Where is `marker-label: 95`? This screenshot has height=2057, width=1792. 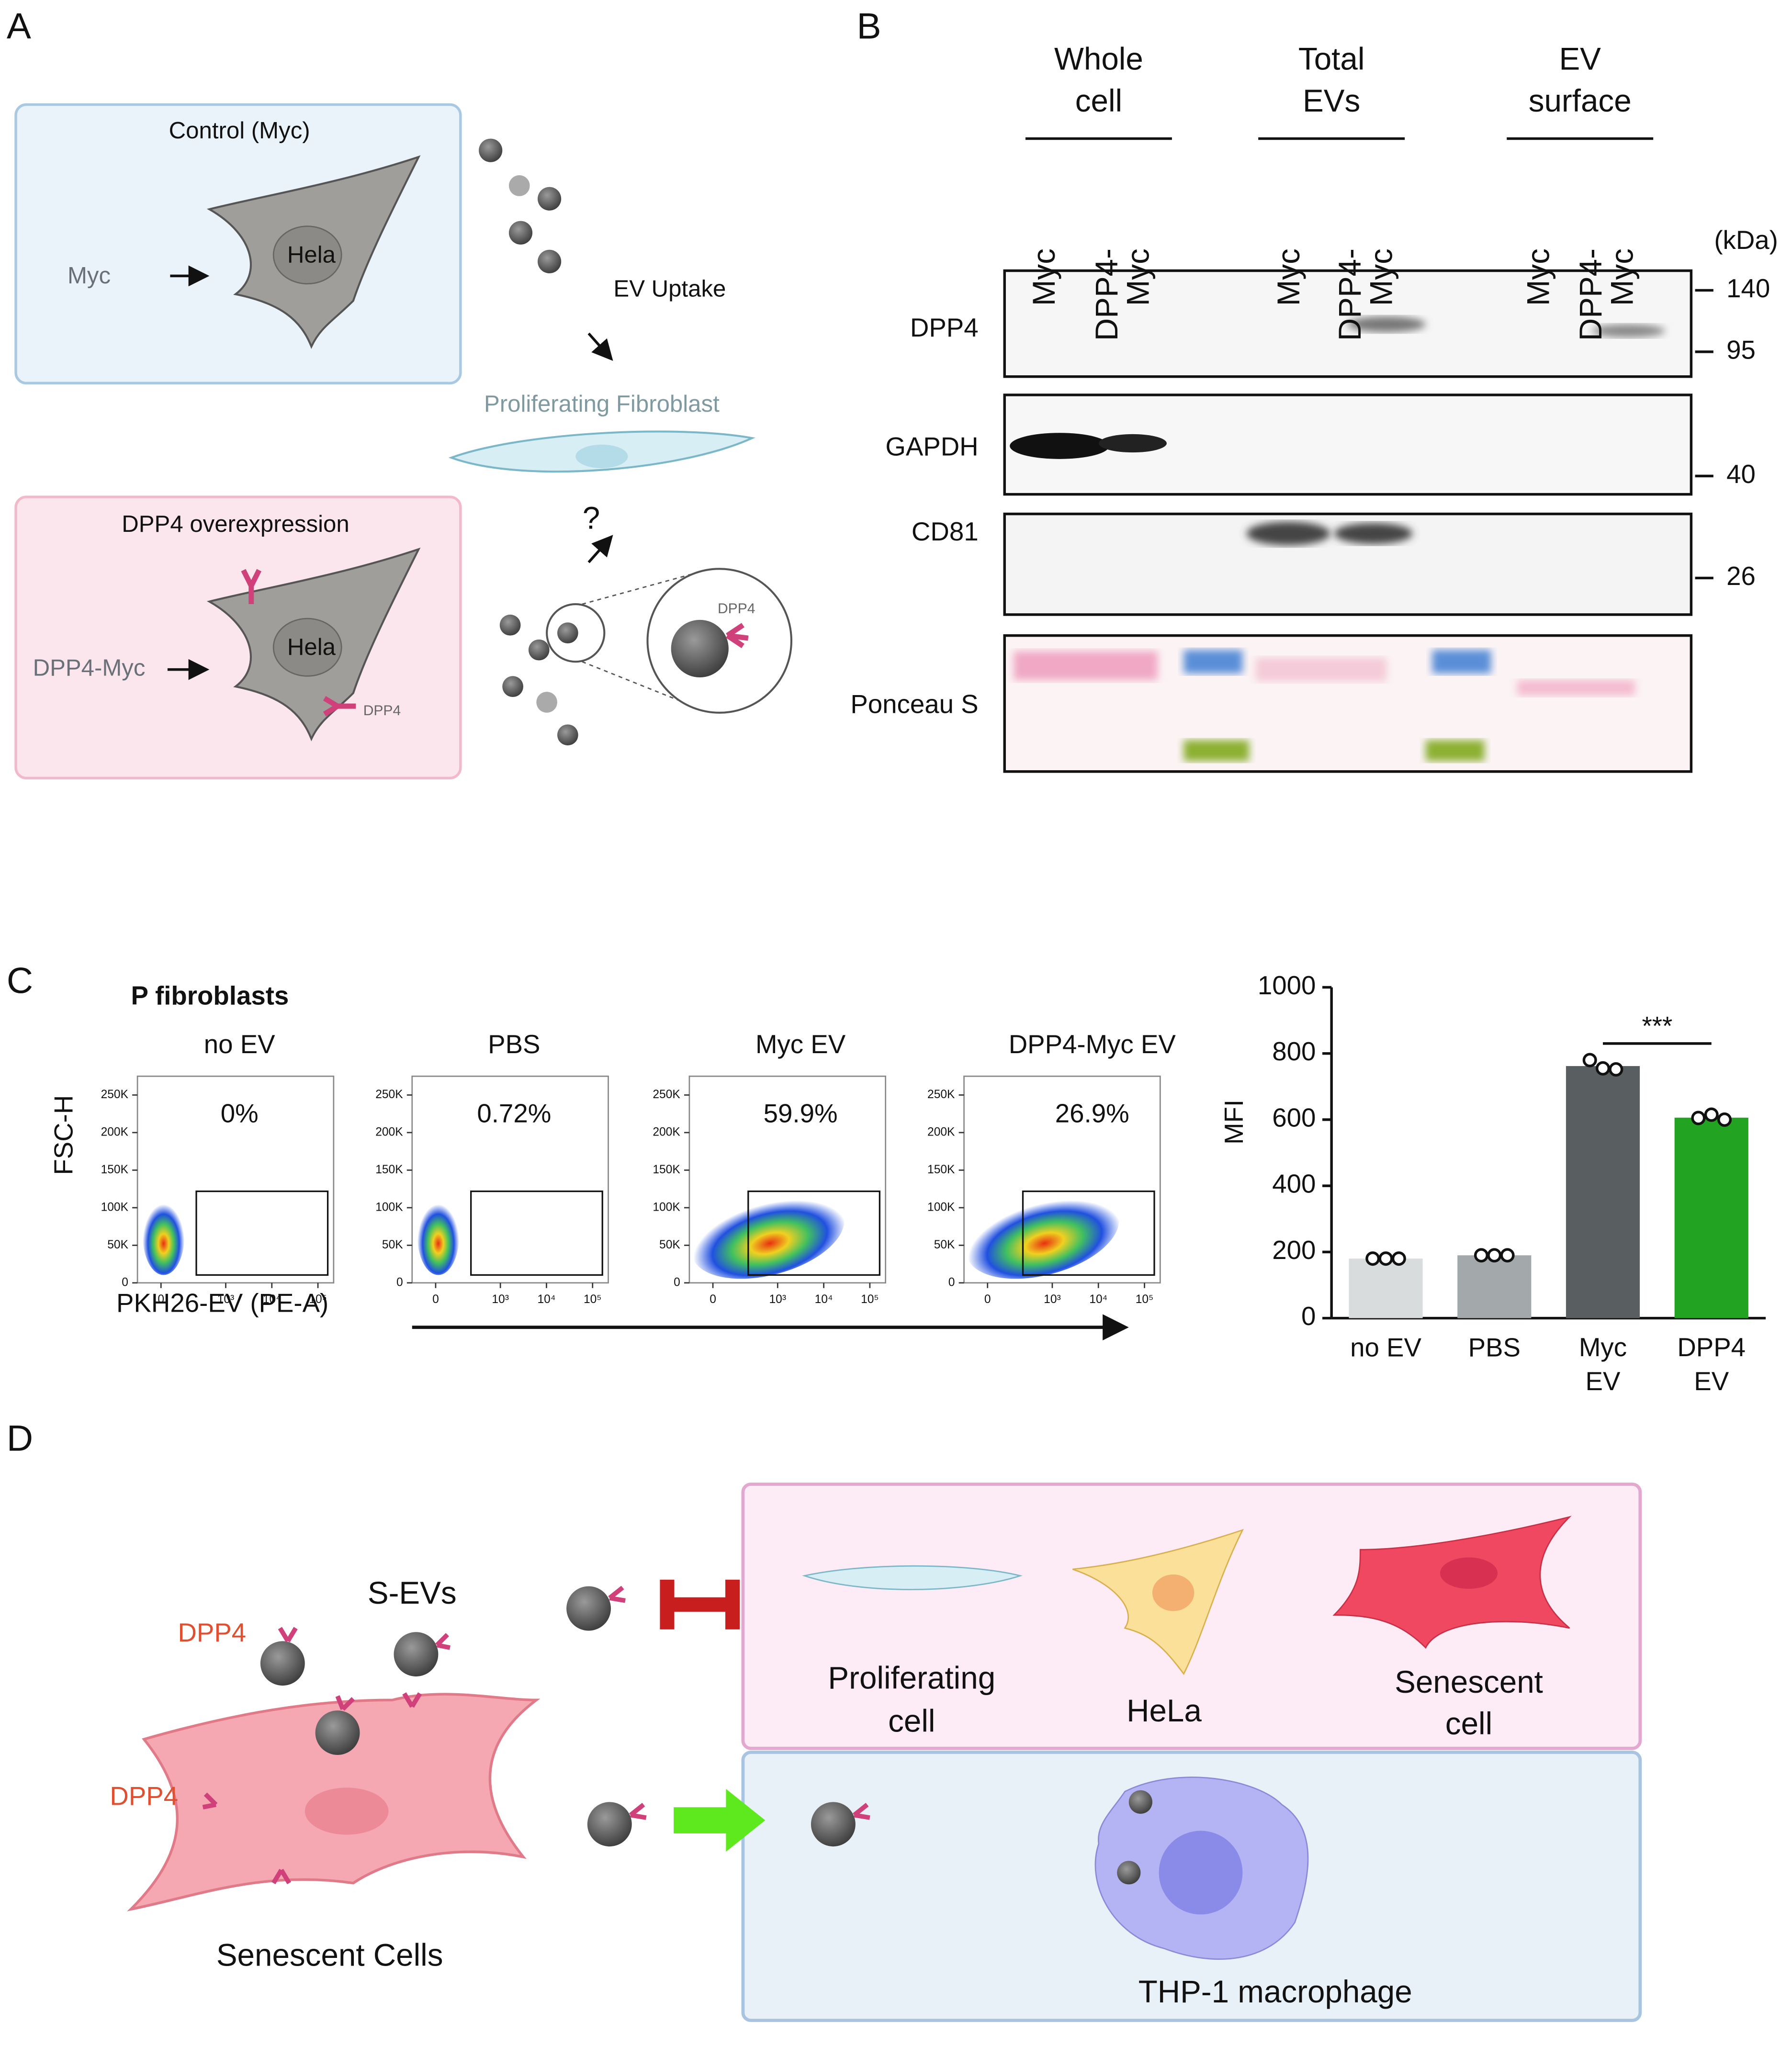 marker-label: 95 is located at coordinates (1741, 349).